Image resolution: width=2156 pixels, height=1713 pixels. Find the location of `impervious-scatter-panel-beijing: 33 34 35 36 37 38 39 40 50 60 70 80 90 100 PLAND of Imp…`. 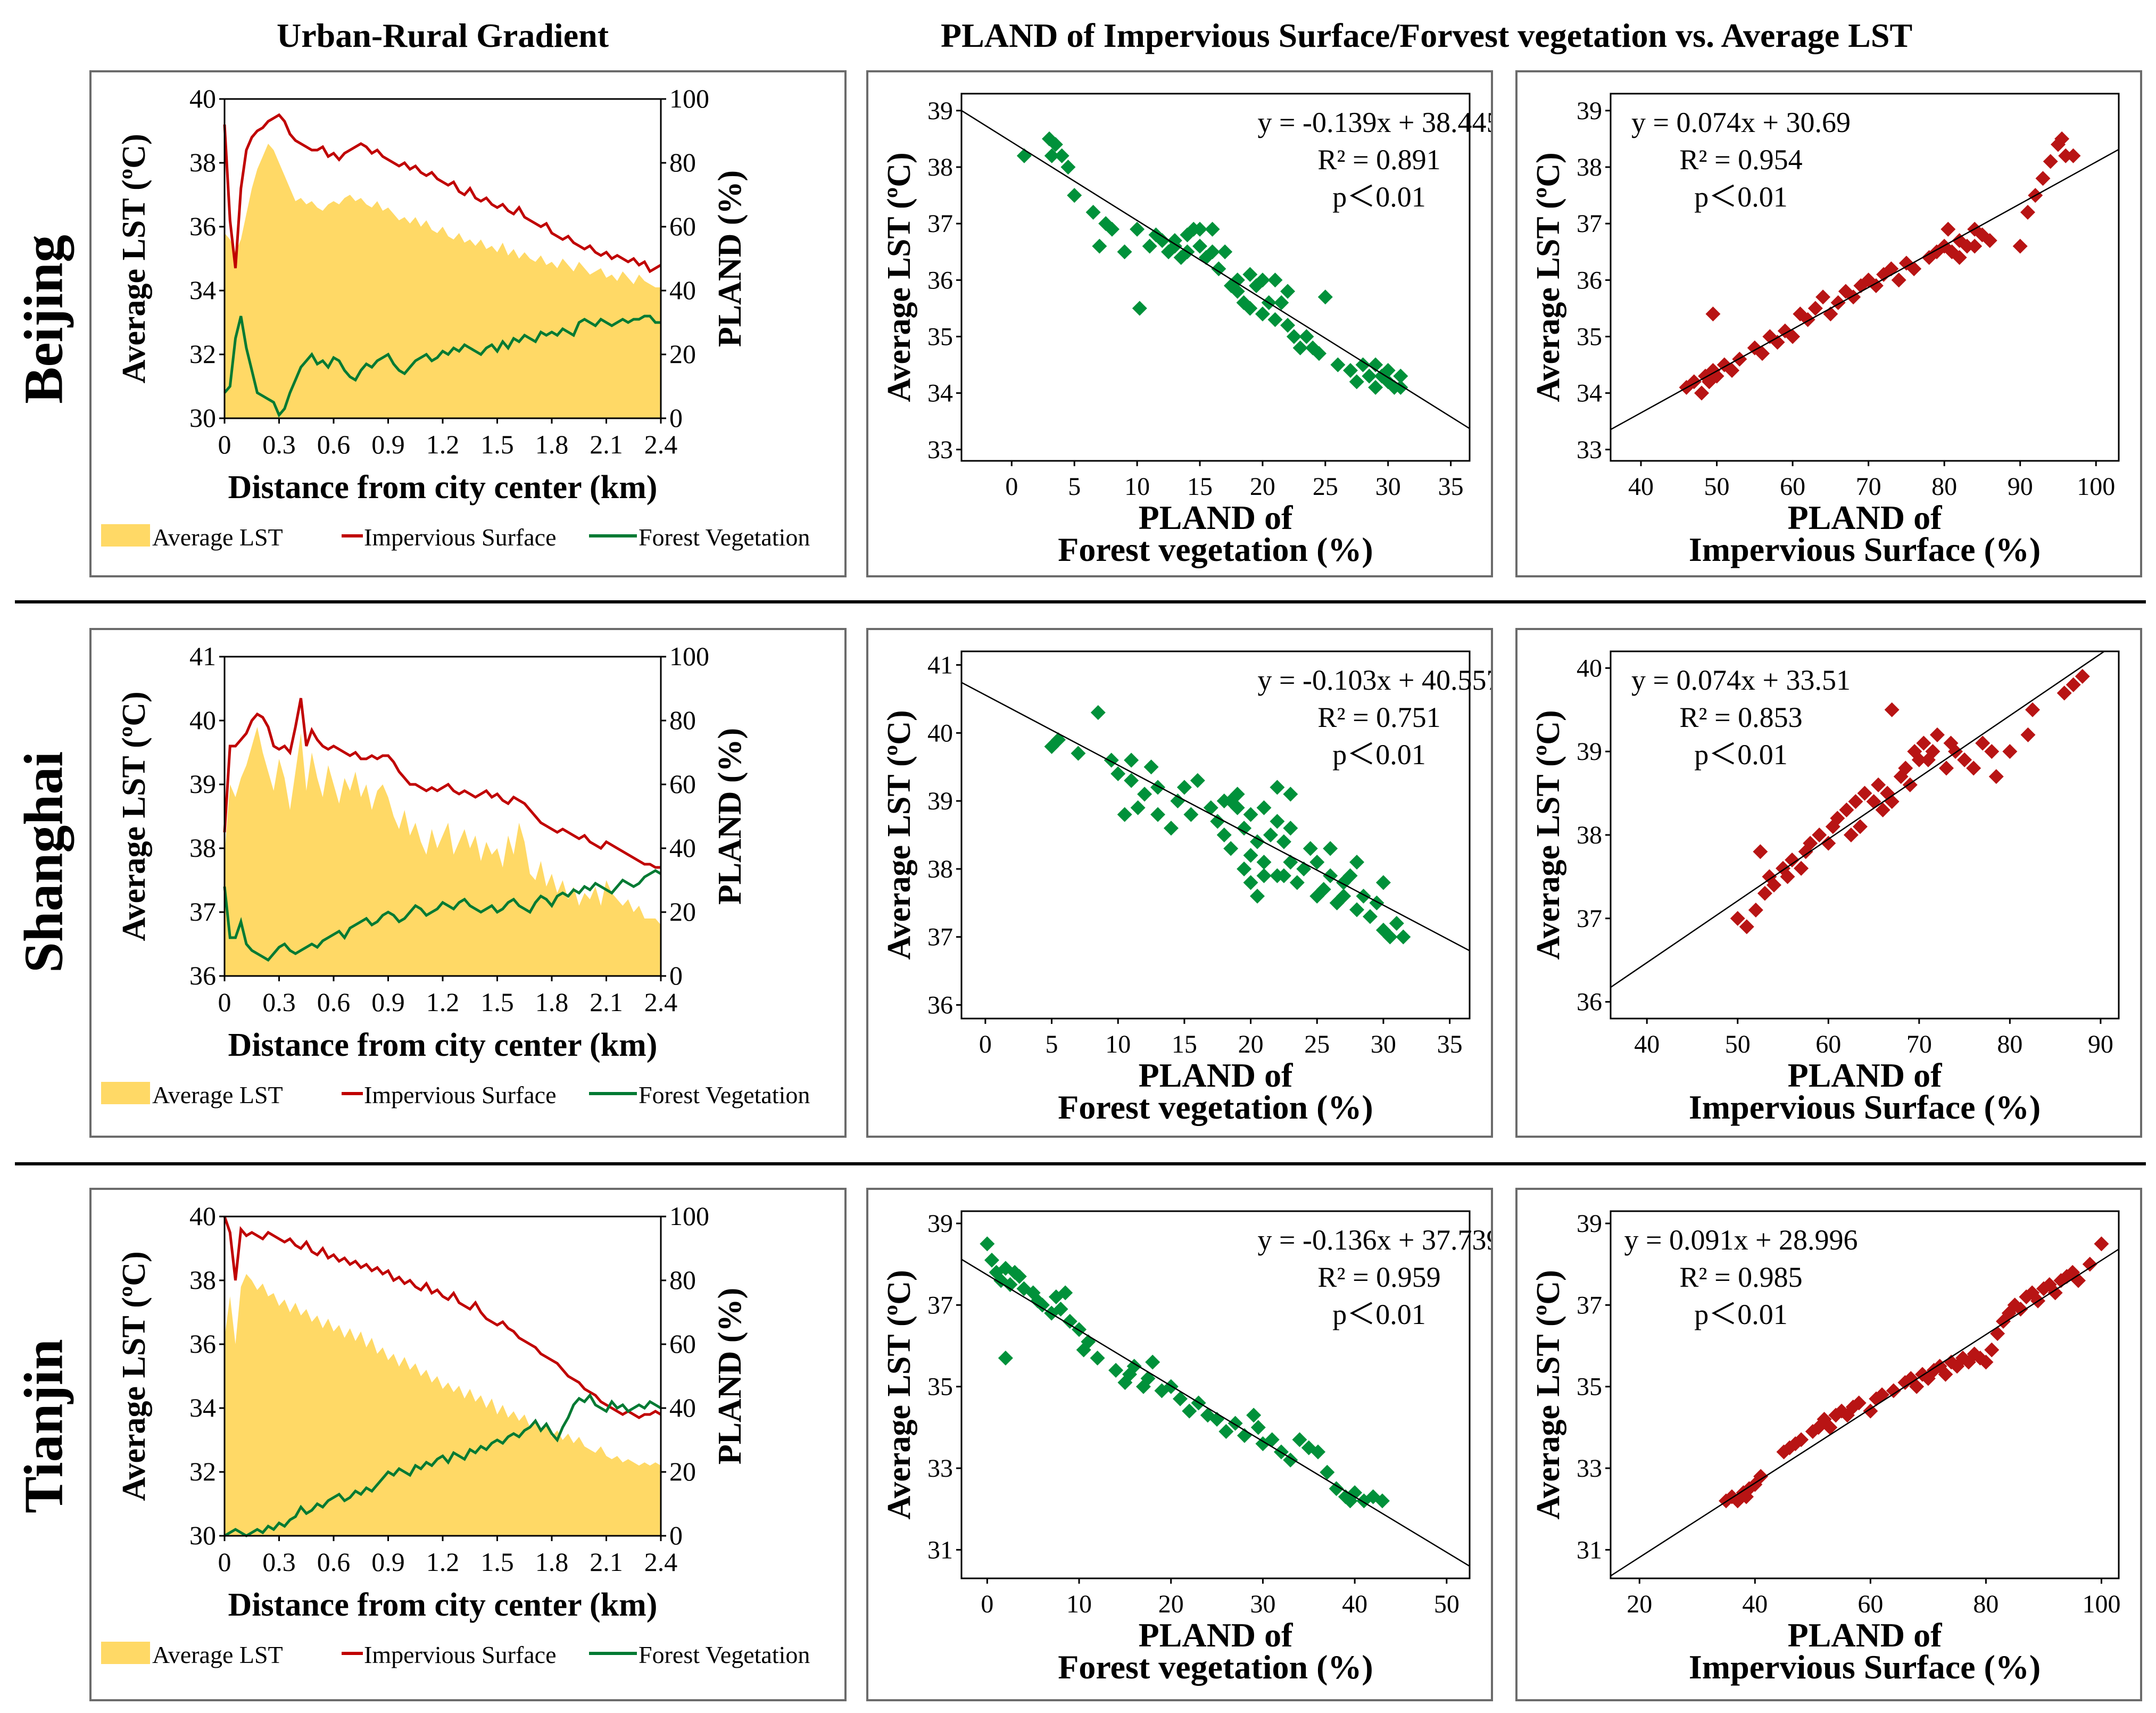

impervious-scatter-panel-beijing: 33 34 35 36 37 38 39 40 50 60 70 80 90 100 PLAND of Imp… is located at coordinates (1828, 323).